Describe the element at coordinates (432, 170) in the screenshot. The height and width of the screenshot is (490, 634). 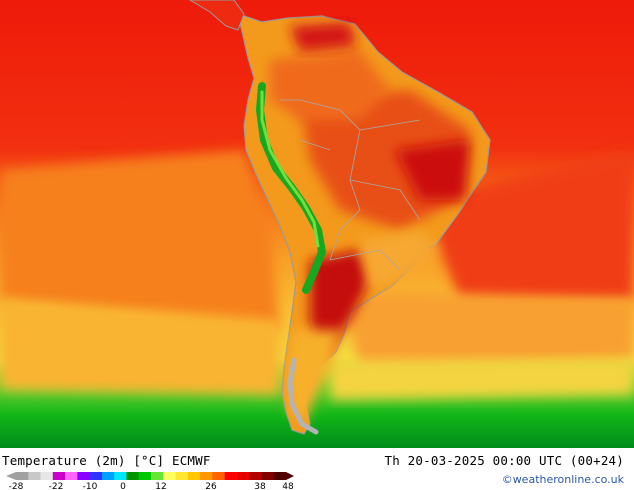
I see `brazil-hot-core` at that location.